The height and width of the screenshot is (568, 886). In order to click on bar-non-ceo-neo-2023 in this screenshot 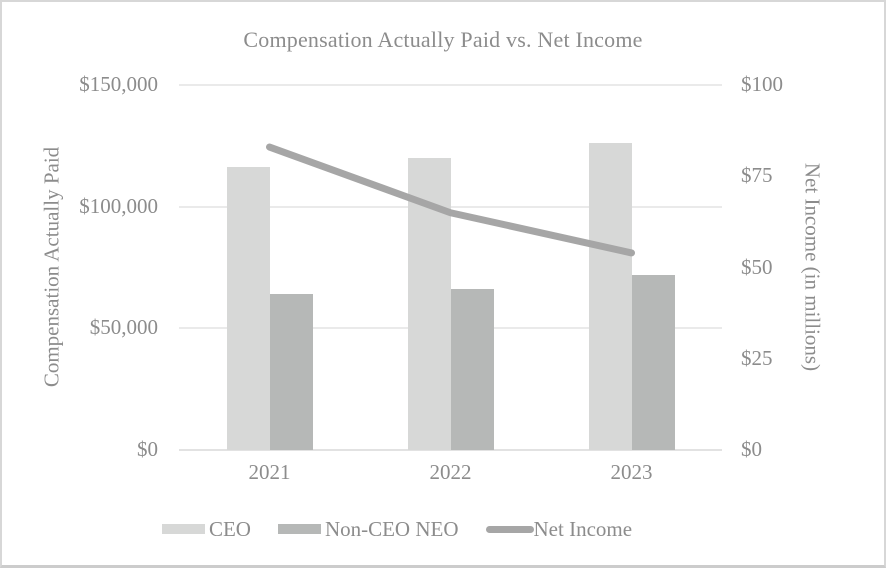, I will do `click(653, 362)`.